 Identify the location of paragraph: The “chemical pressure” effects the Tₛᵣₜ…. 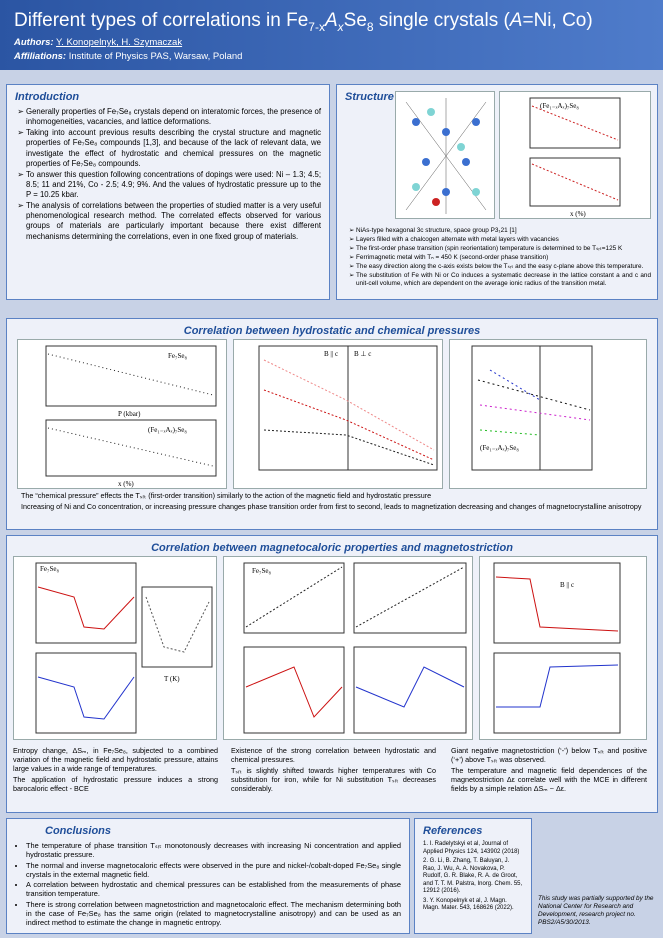
(226, 495).